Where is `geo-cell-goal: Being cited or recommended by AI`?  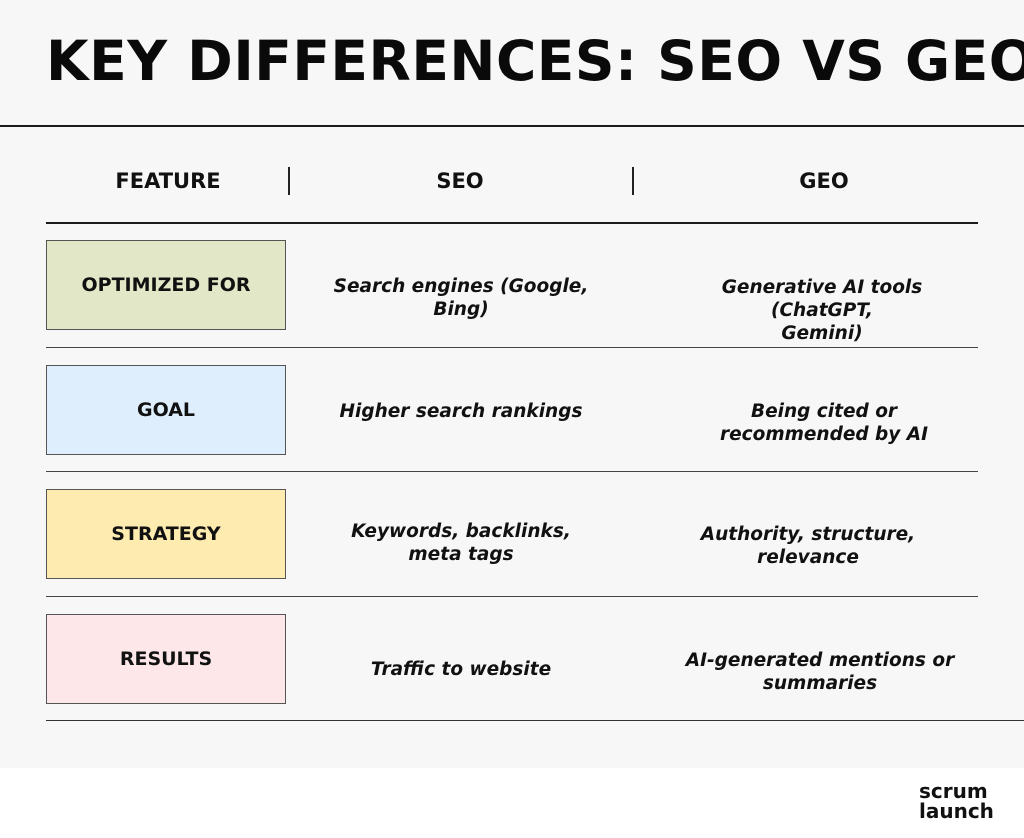
geo-cell-goal: Being cited or recommended by AI is located at coordinates (824, 423).